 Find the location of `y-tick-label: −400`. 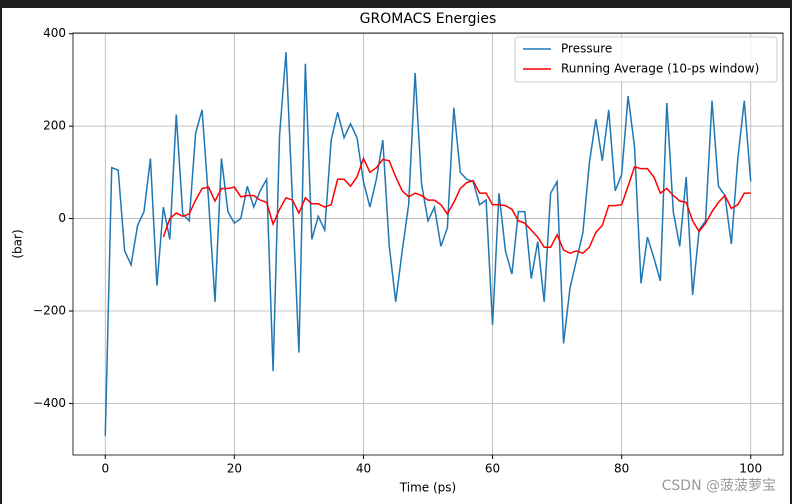

y-tick-label: −400 is located at coordinates (49, 403).